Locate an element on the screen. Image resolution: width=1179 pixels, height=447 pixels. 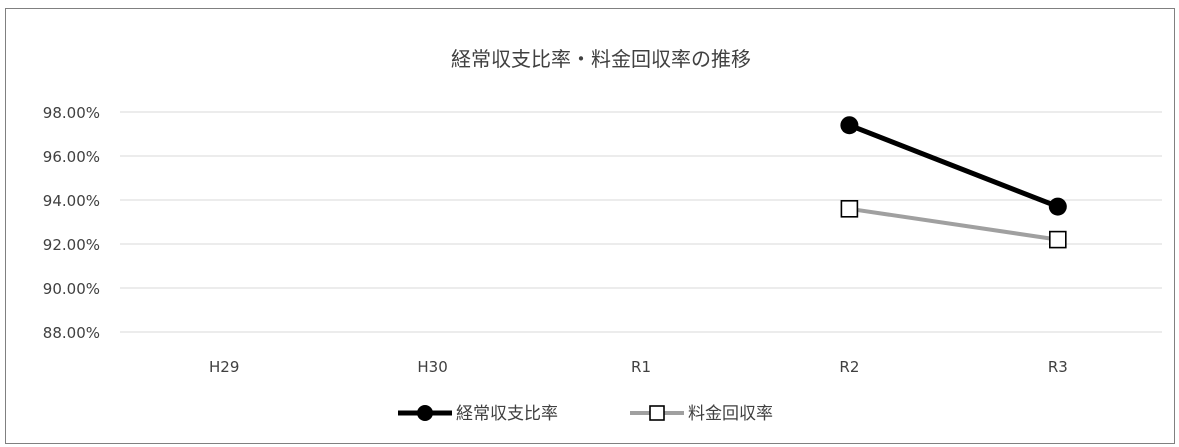
x-tick-label: R1 is located at coordinates (641, 367).